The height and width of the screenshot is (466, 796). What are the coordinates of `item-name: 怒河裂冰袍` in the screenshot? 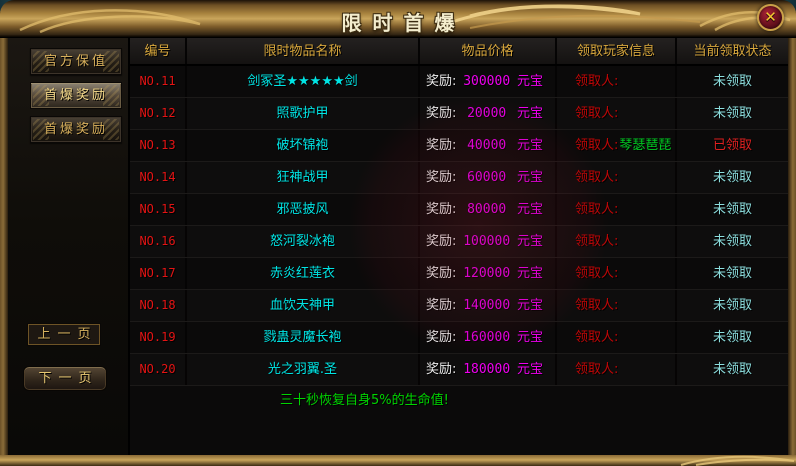 It's located at (303, 241).